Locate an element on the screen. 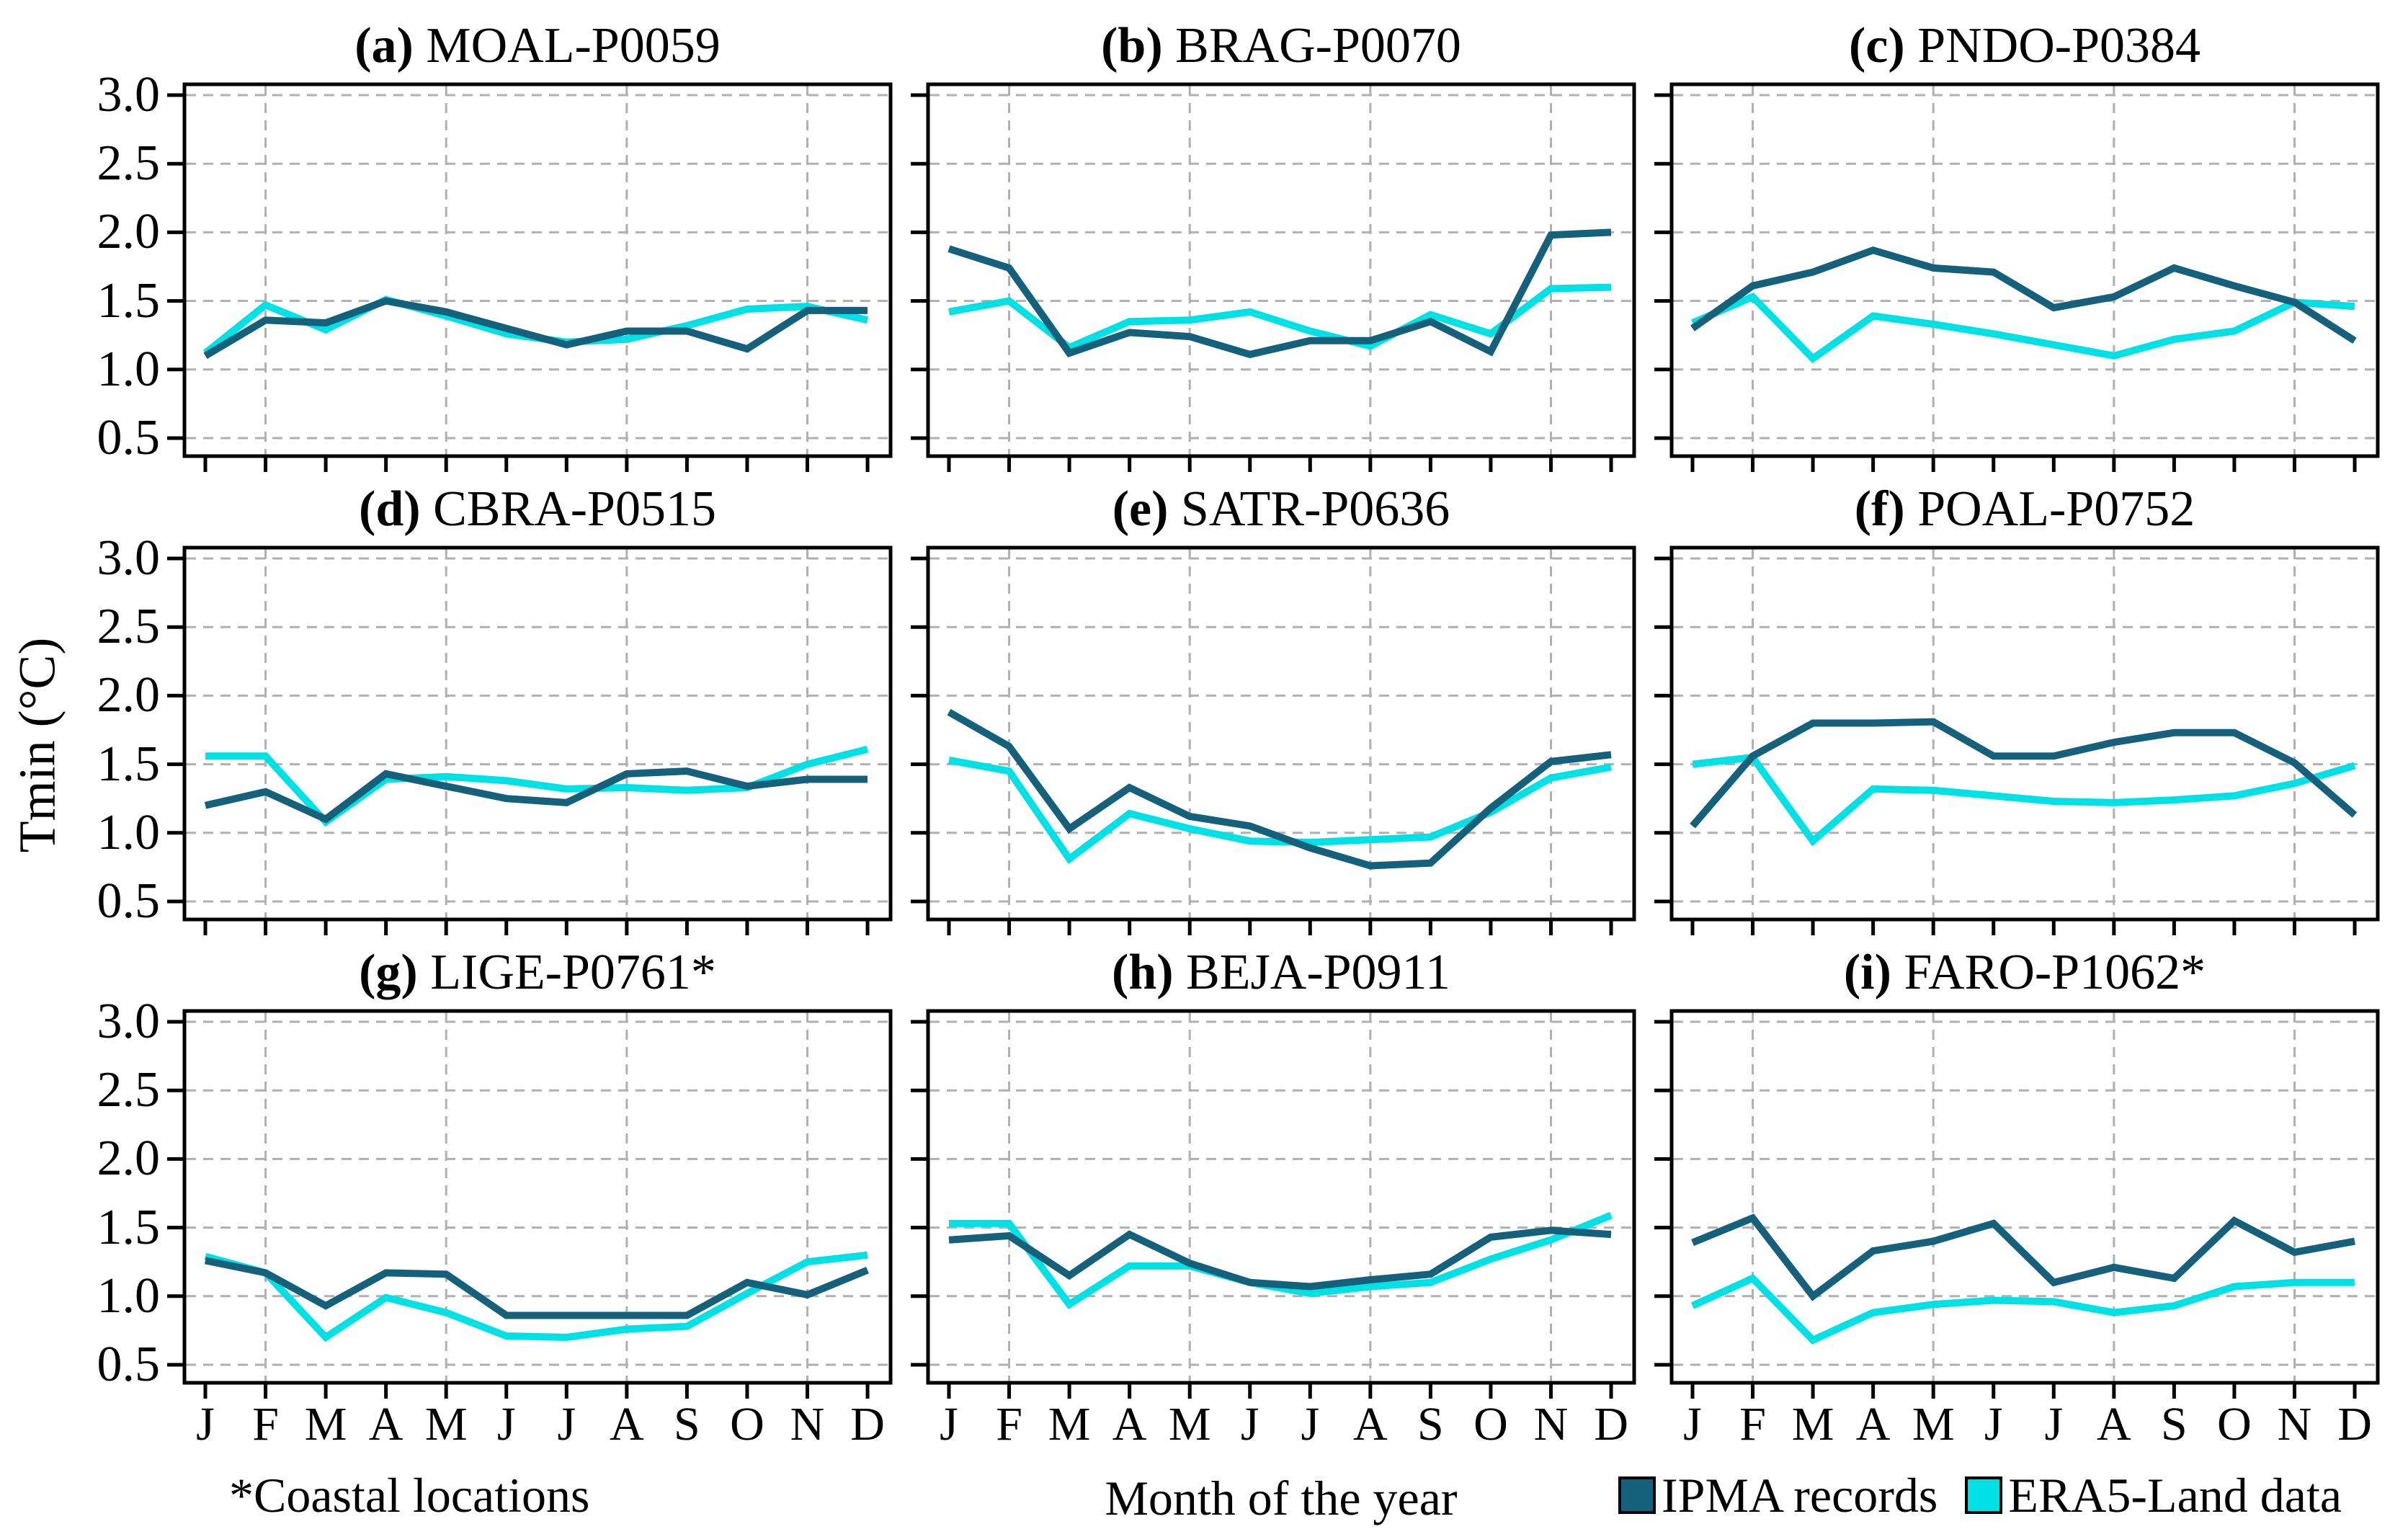  legend-item-ipma: IPMA records is located at coordinates (1778, 1495).